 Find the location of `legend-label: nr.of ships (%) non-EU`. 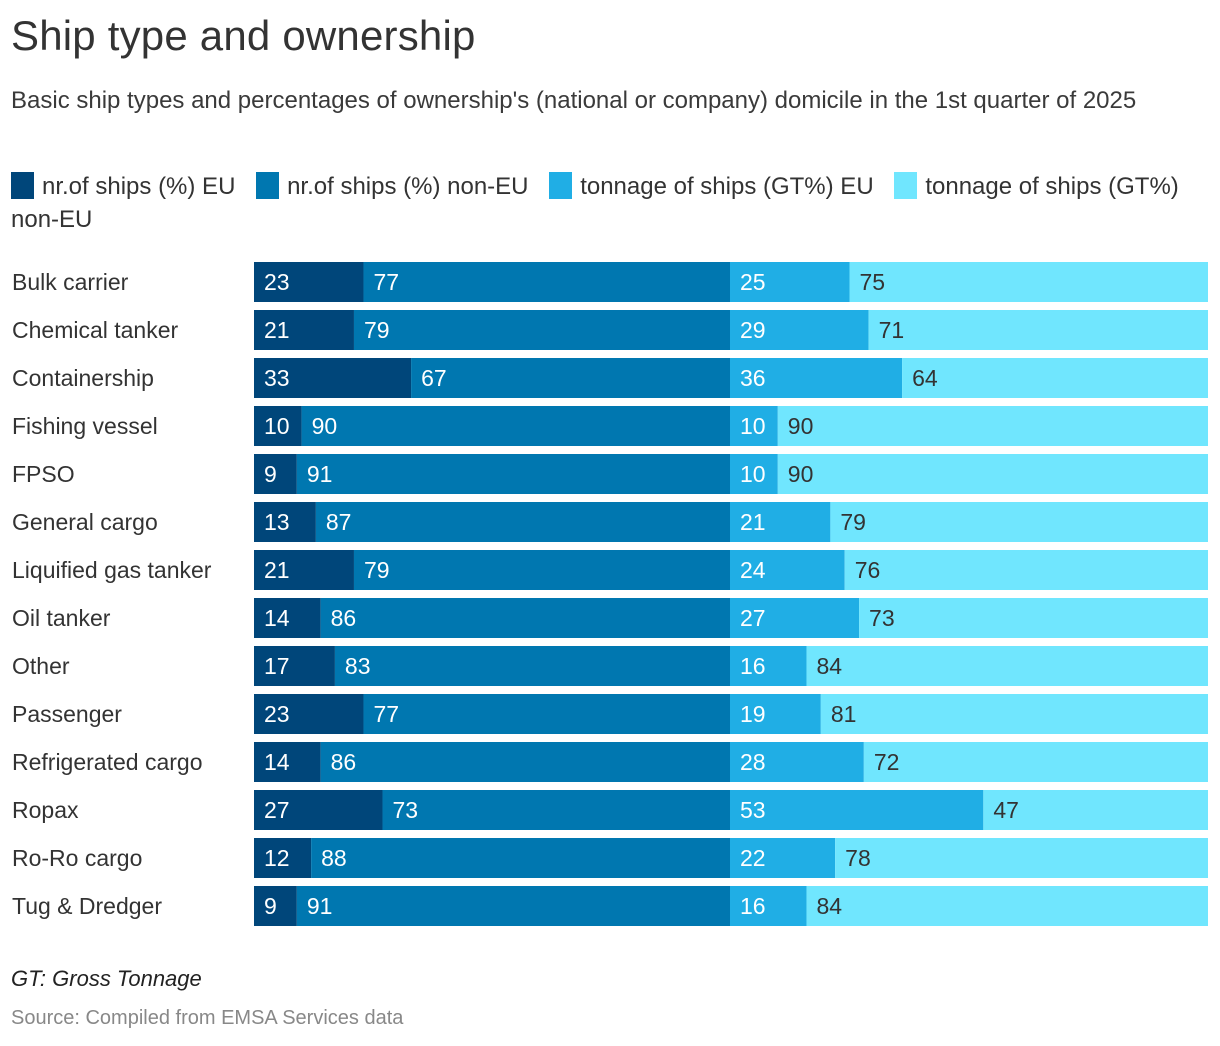

legend-label: nr.of ships (%) non-EU is located at coordinates (408, 186).